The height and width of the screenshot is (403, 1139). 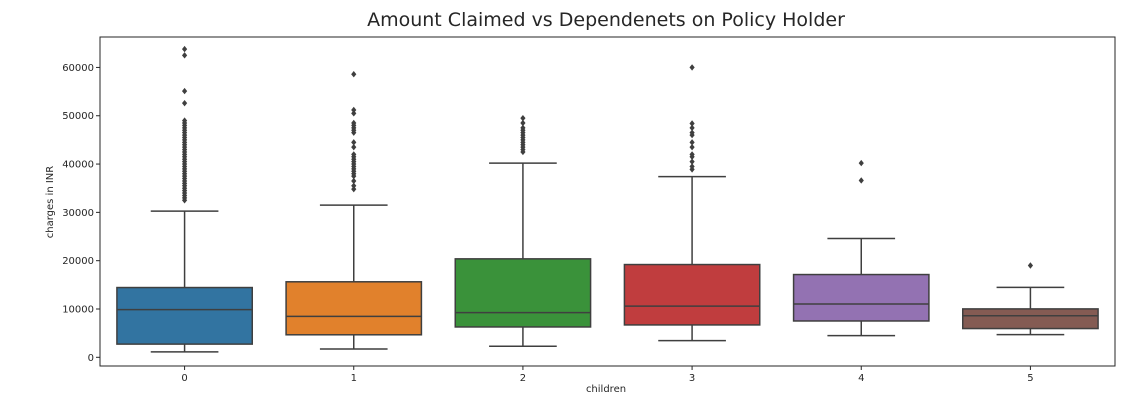 What do you see at coordinates (78, 261) in the screenshot?
I see `y-tick-label: 20000` at bounding box center [78, 261].